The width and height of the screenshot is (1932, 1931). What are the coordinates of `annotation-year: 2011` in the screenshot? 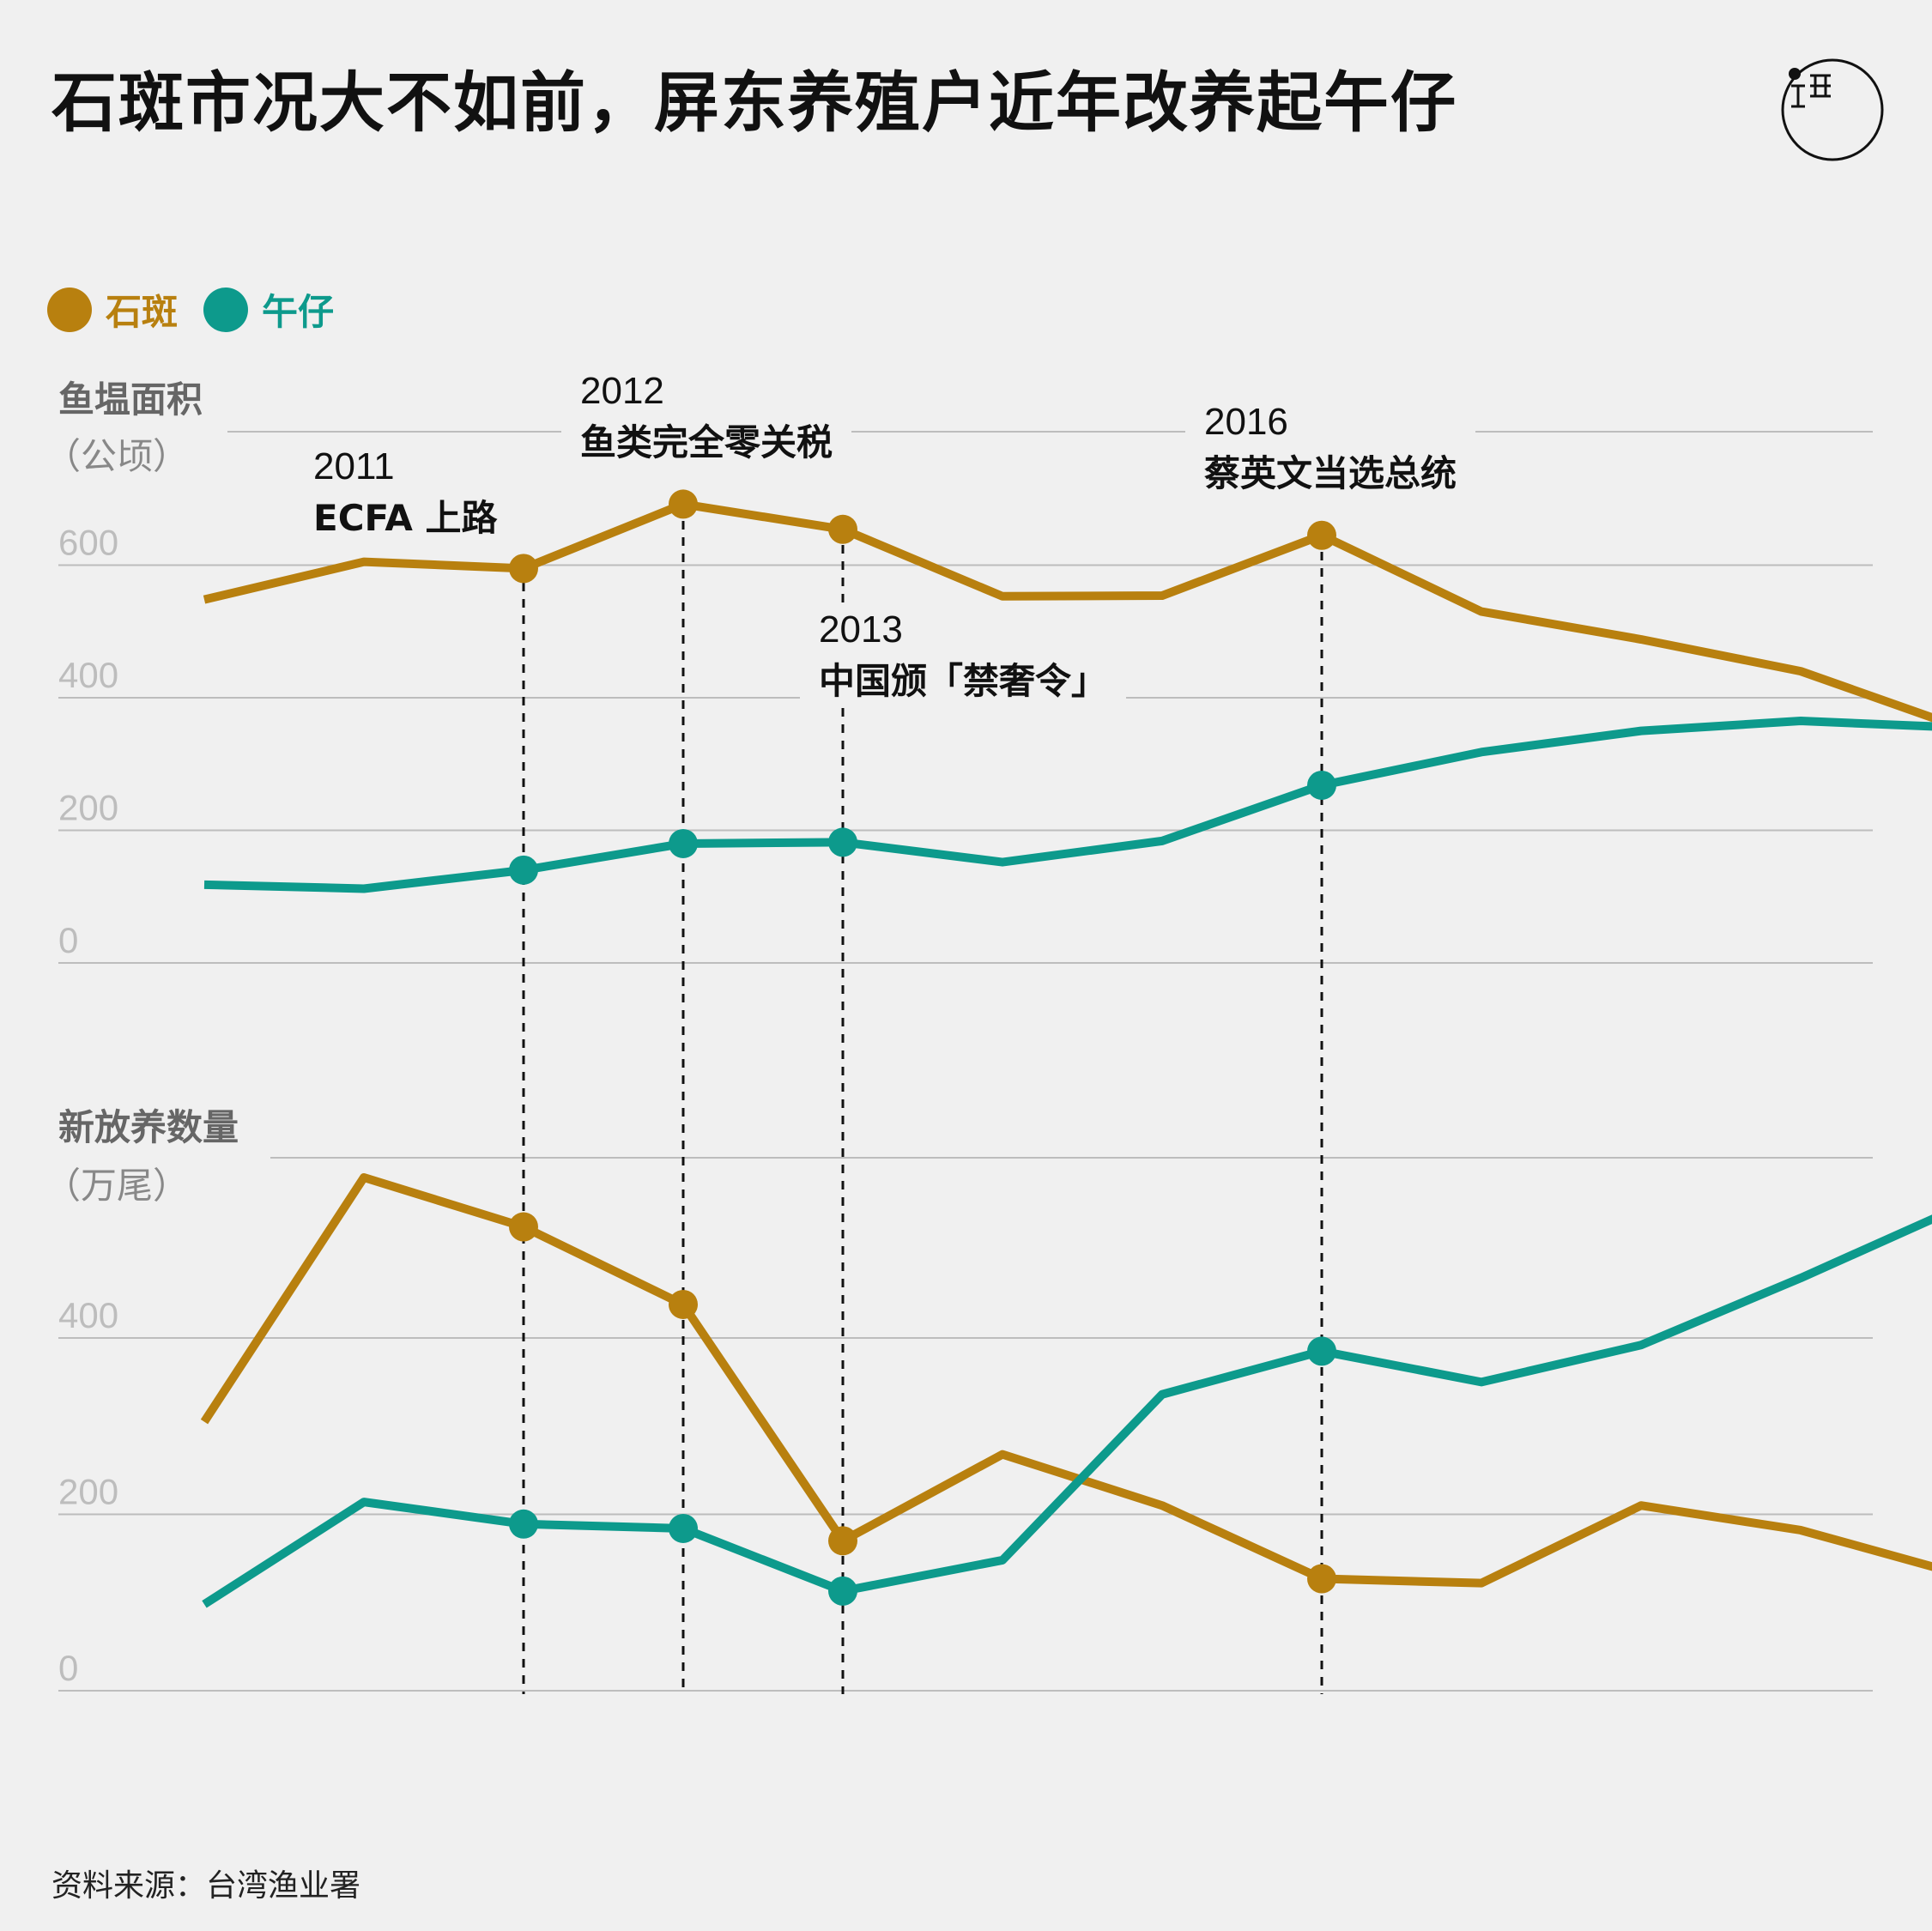 It's located at (354, 466).